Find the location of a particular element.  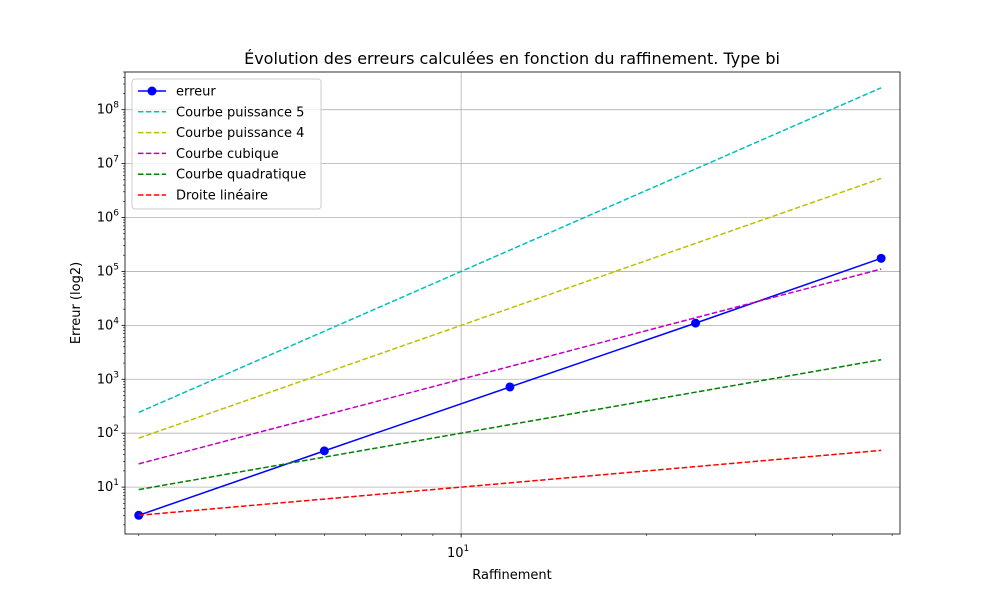

x-tick-label-base: 10 is located at coordinates (455, 553).